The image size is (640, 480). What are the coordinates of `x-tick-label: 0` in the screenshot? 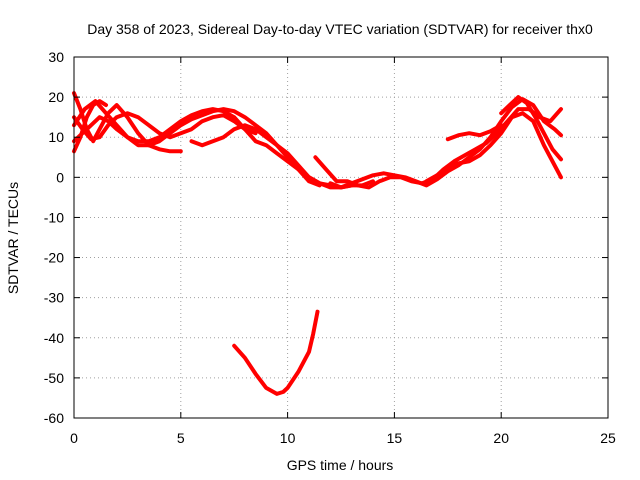 It's located at (74, 438).